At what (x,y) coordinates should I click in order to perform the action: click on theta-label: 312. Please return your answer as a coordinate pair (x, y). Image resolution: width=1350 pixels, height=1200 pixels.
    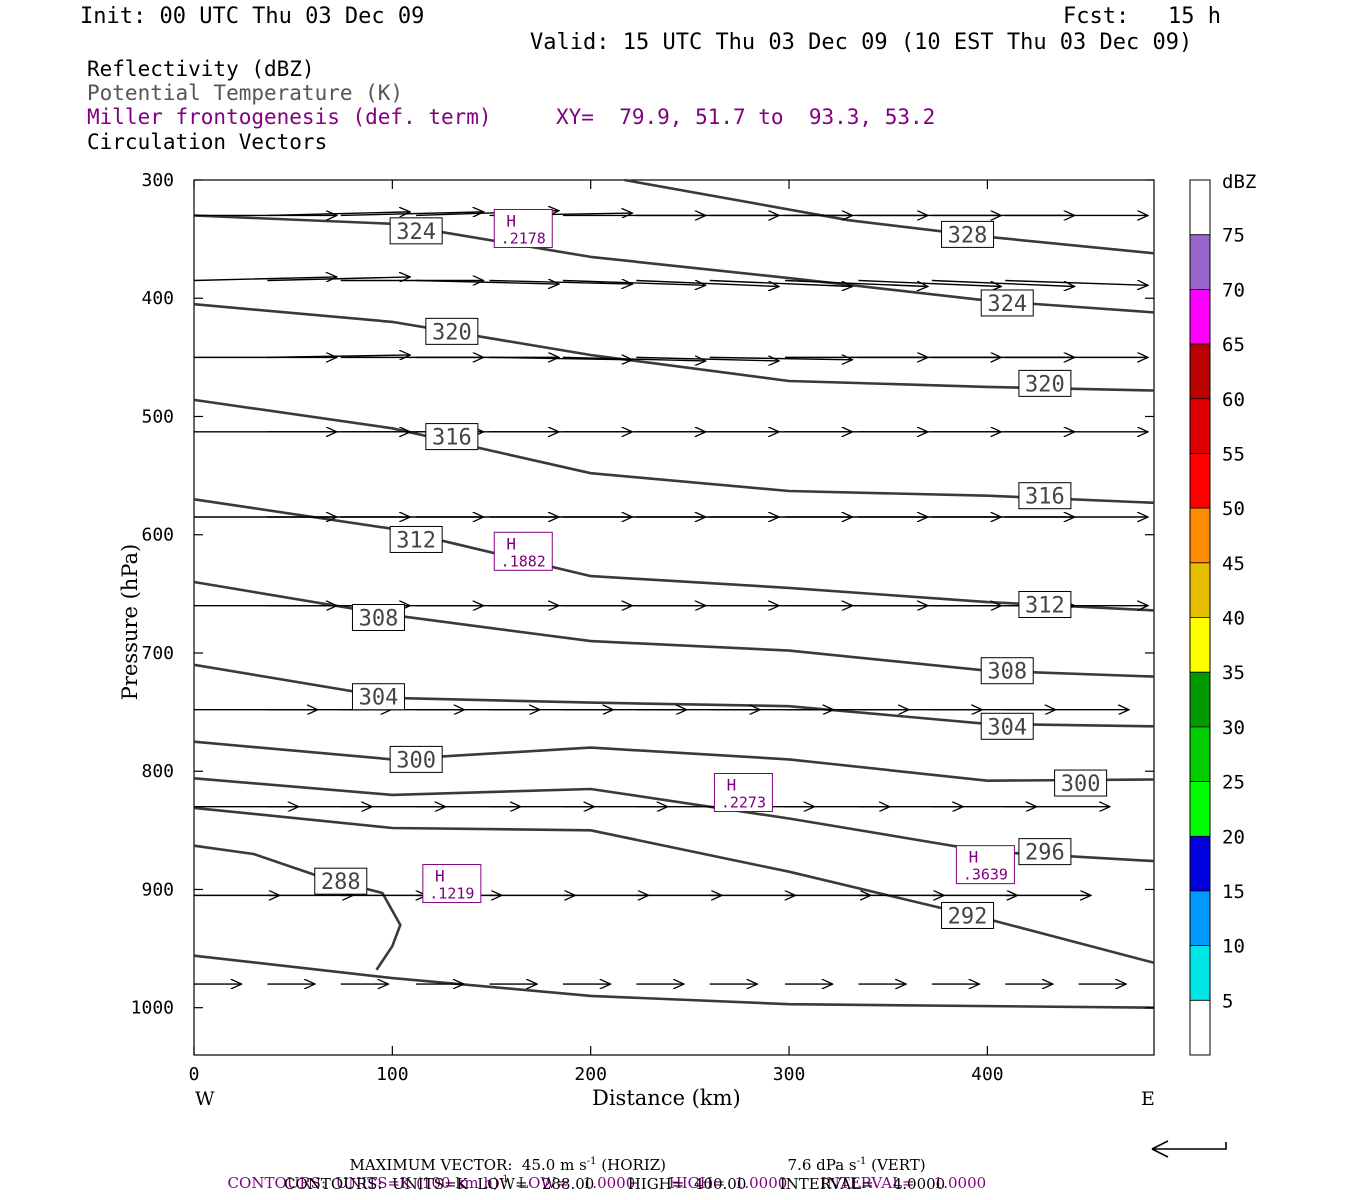
    Looking at the image, I should click on (416, 540).